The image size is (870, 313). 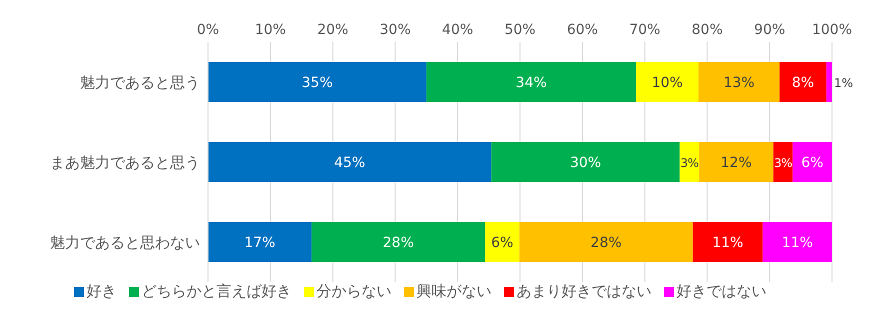 What do you see at coordinates (125, 242) in the screenshot?
I see `y-tick-label: 魅力であると思わない` at bounding box center [125, 242].